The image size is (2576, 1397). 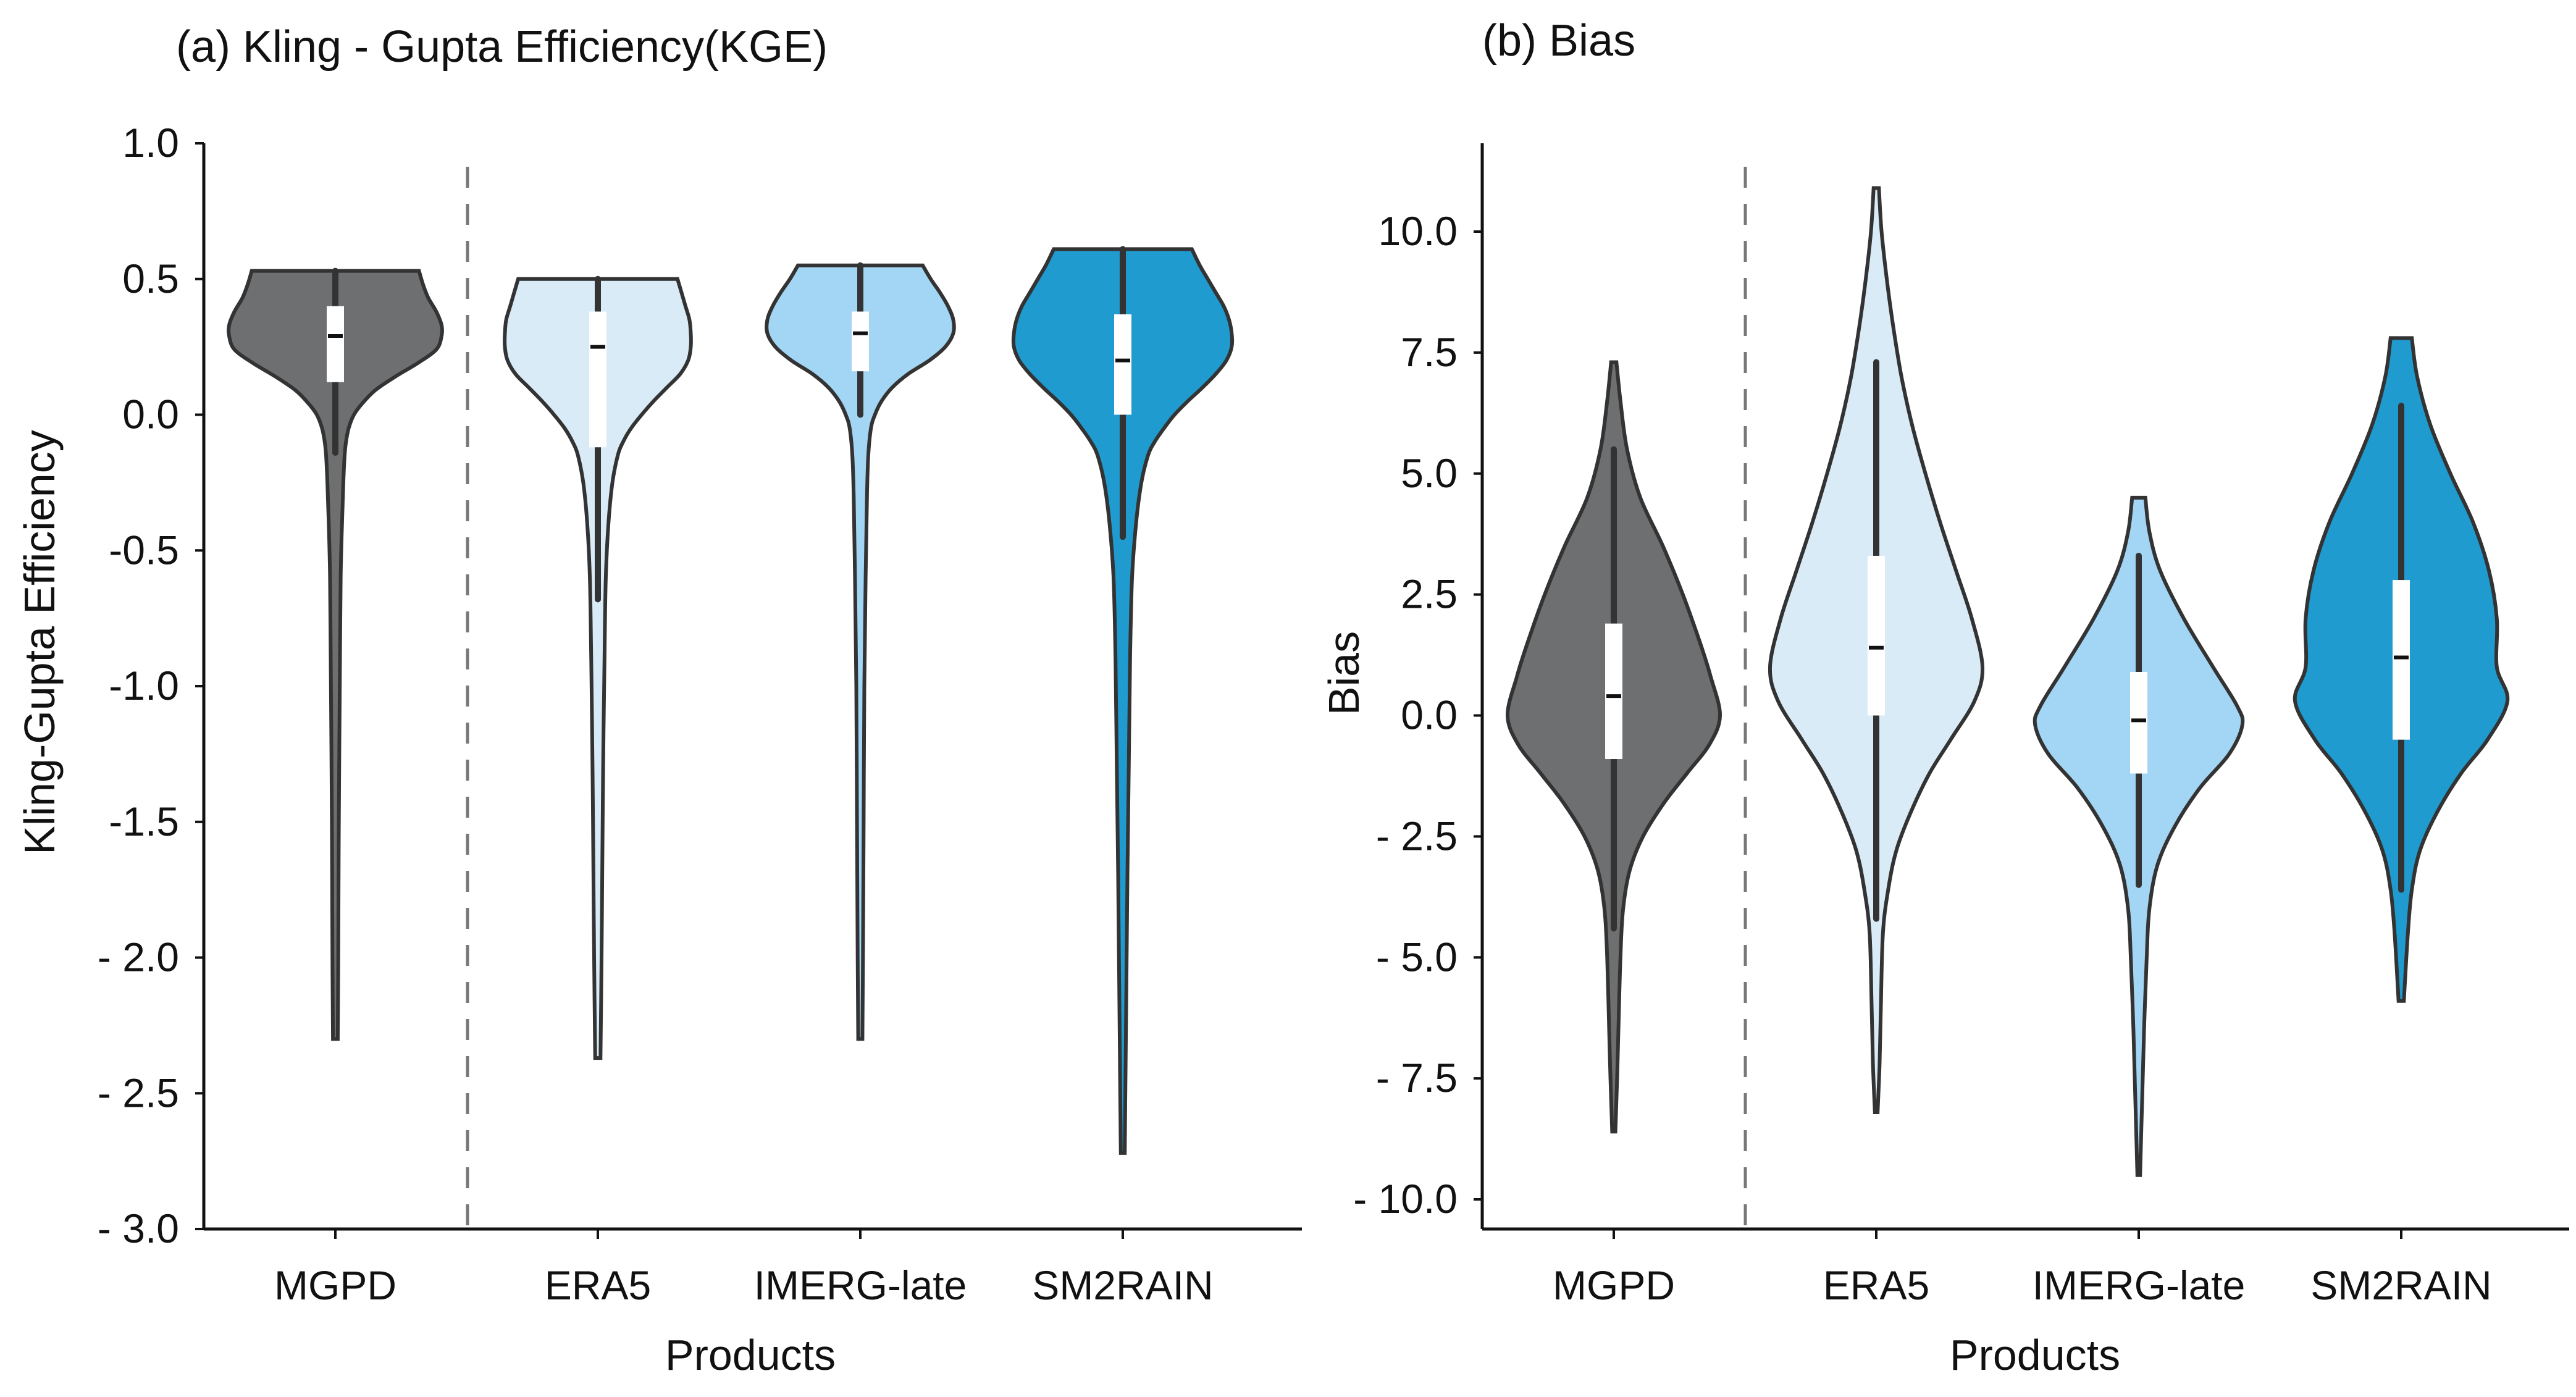 What do you see at coordinates (139, 1092) in the screenshot?
I see `panel-a-ytick-label: - 2.5` at bounding box center [139, 1092].